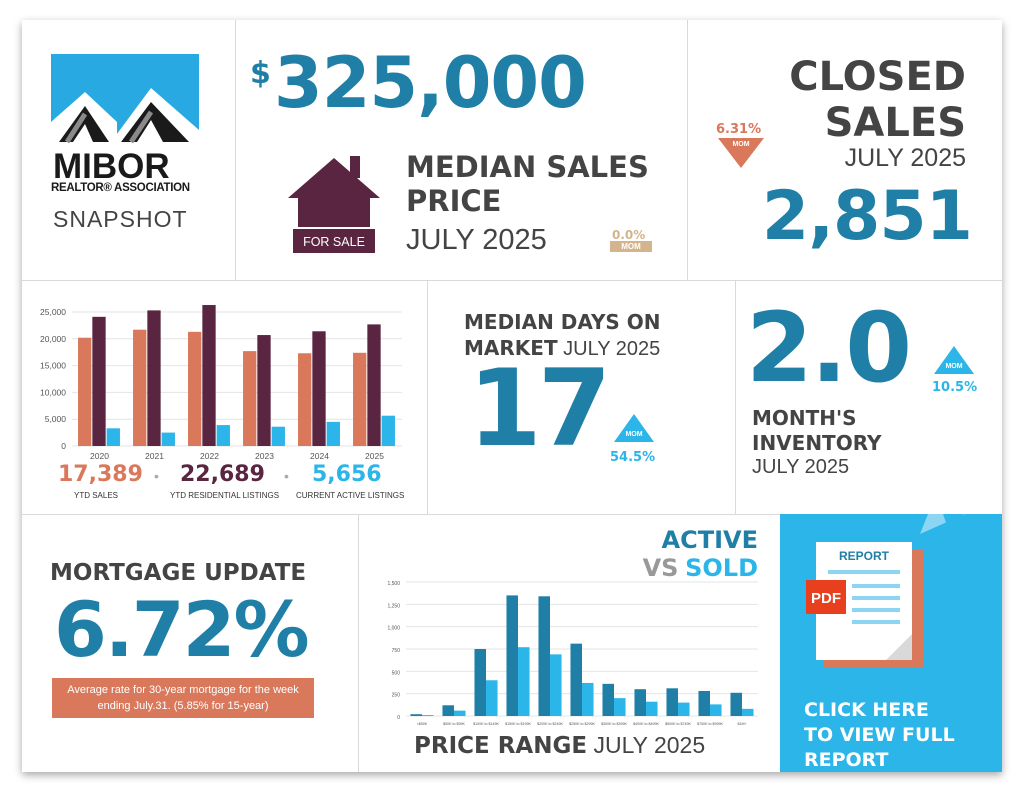  What do you see at coordinates (350, 495) in the screenshot?
I see `active-listings-label: CURRENT ACTIVE LISTINGS` at bounding box center [350, 495].